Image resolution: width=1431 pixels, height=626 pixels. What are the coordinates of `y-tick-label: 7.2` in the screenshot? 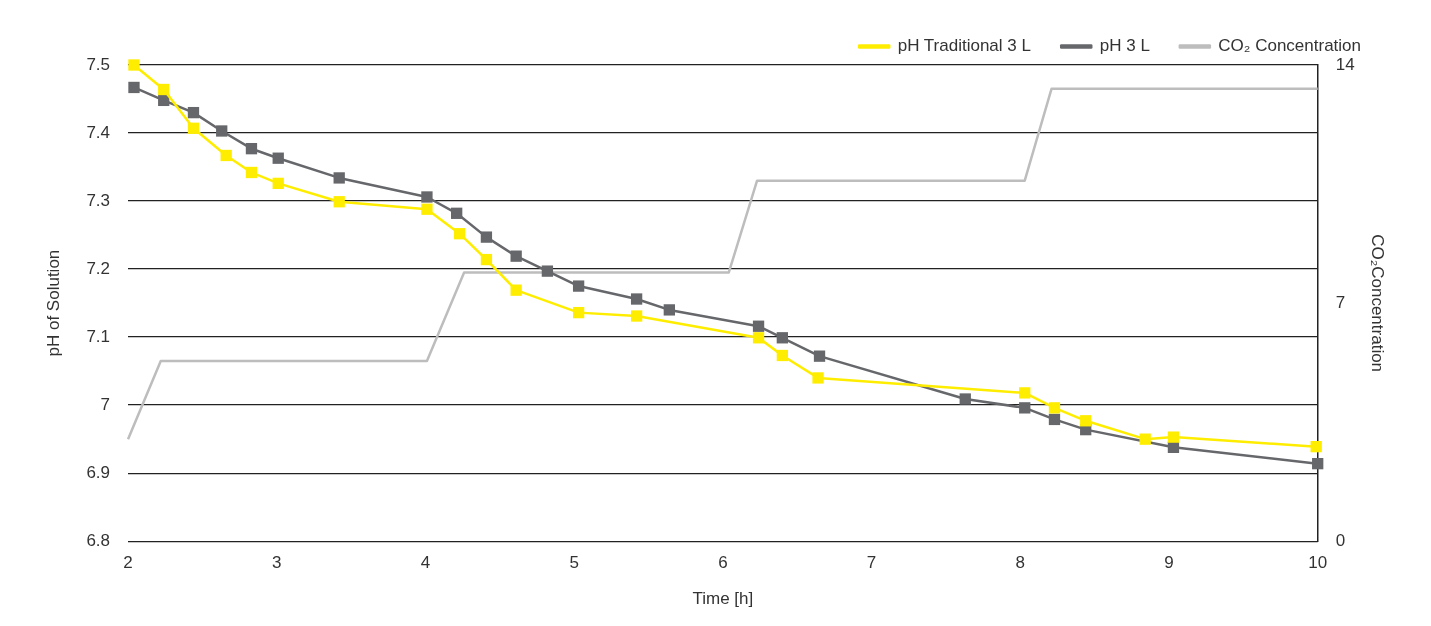 It's located at (98, 268).